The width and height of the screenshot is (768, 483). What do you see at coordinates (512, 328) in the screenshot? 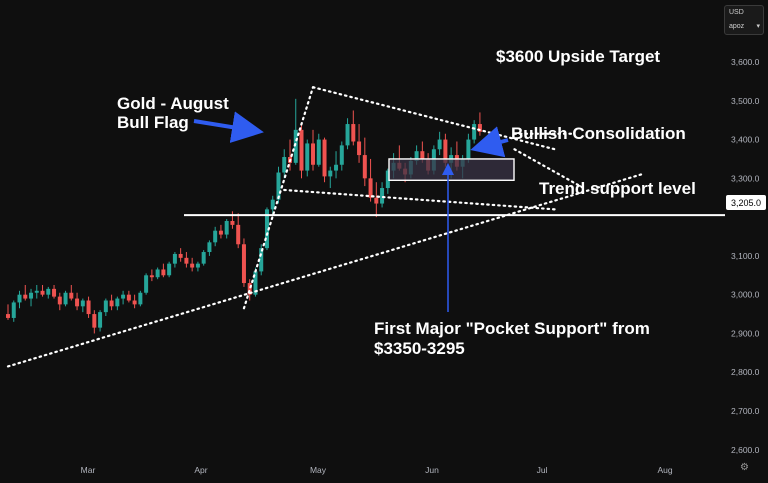
I see `pocket-support-label-line1: First Major "Pocket Support" from` at bounding box center [512, 328].